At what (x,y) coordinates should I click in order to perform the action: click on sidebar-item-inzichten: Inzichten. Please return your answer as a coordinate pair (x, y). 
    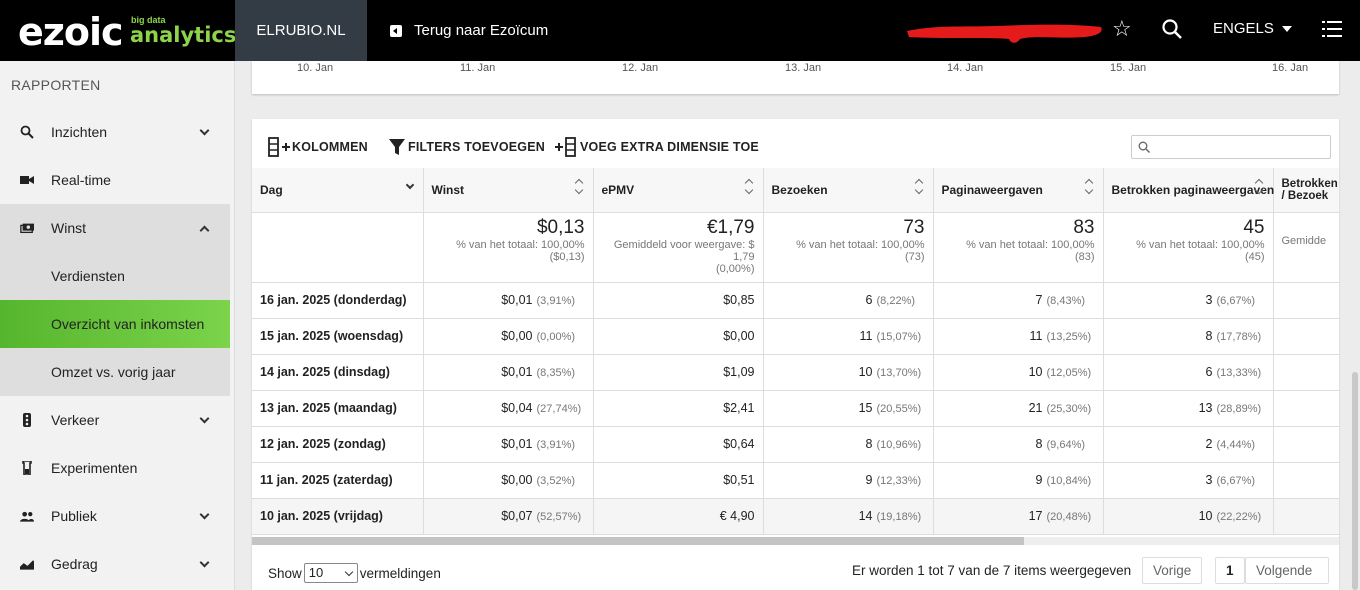
    Looking at the image, I should click on (115, 132).